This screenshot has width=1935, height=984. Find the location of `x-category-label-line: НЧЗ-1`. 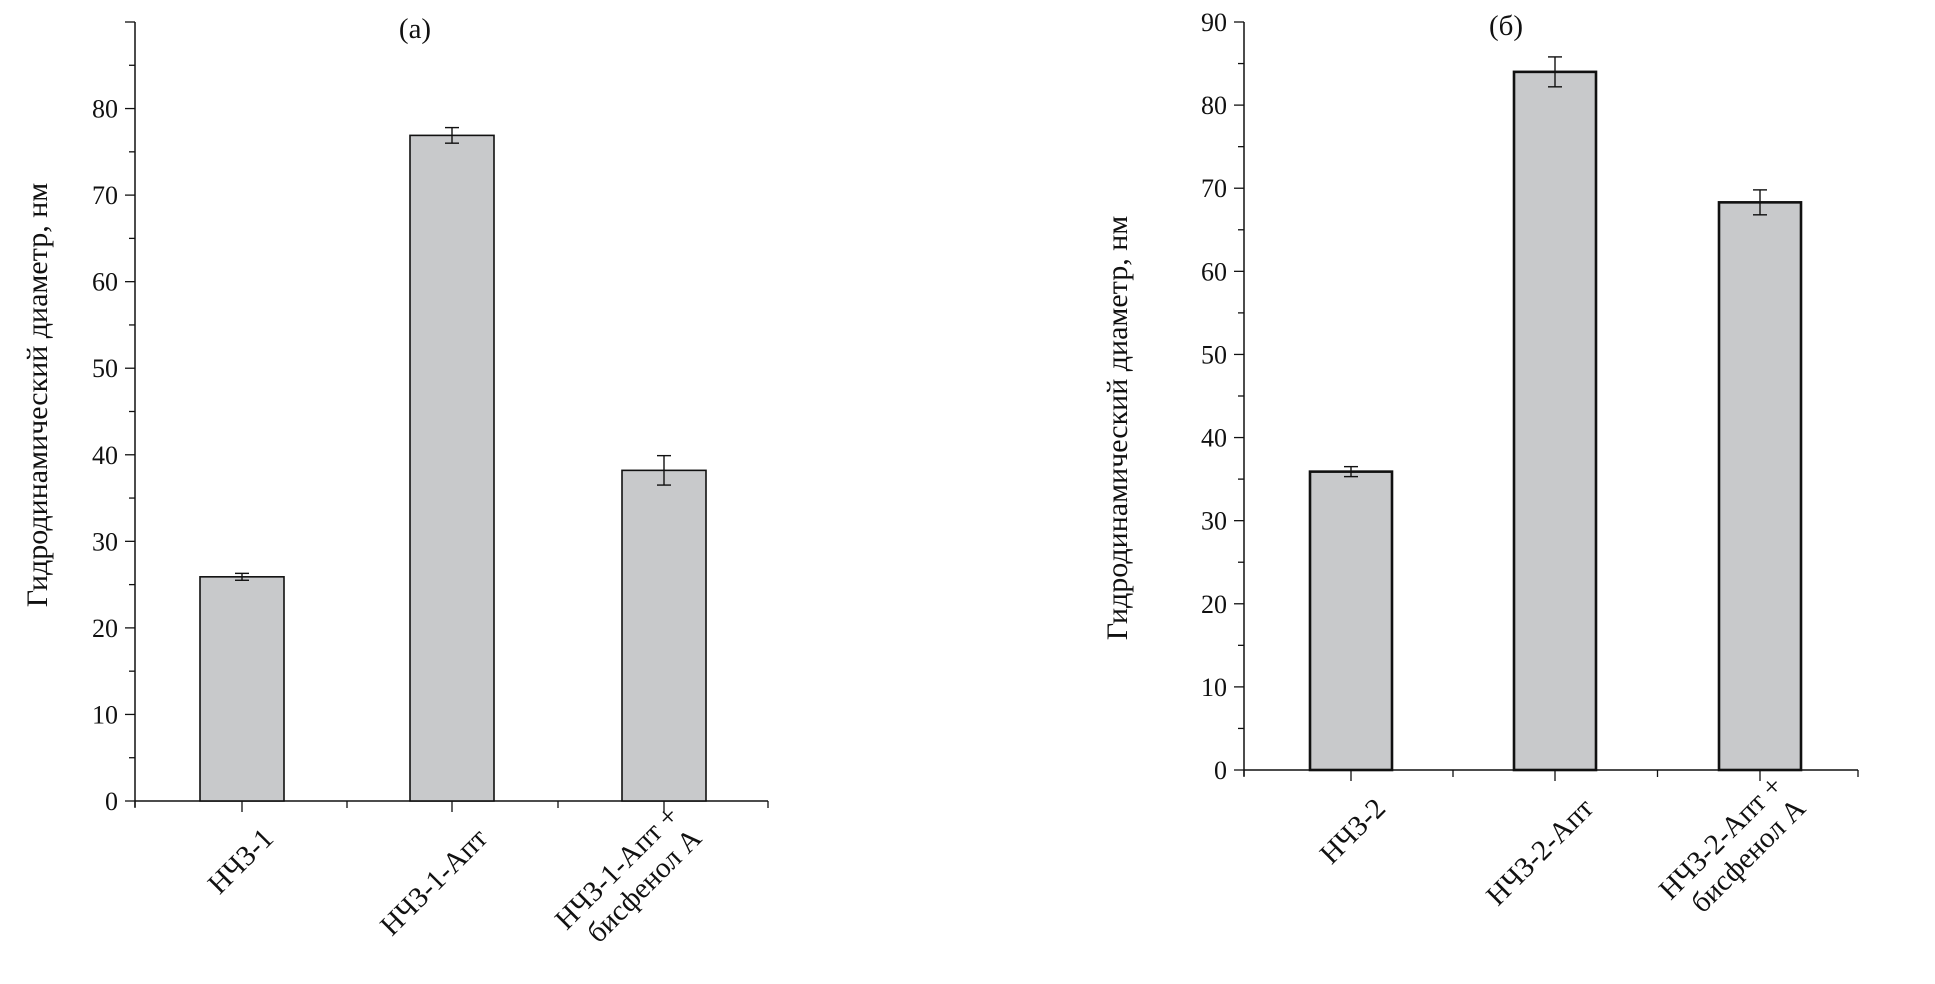

x-category-label-line: НЧЗ-1 is located at coordinates (241, 861).